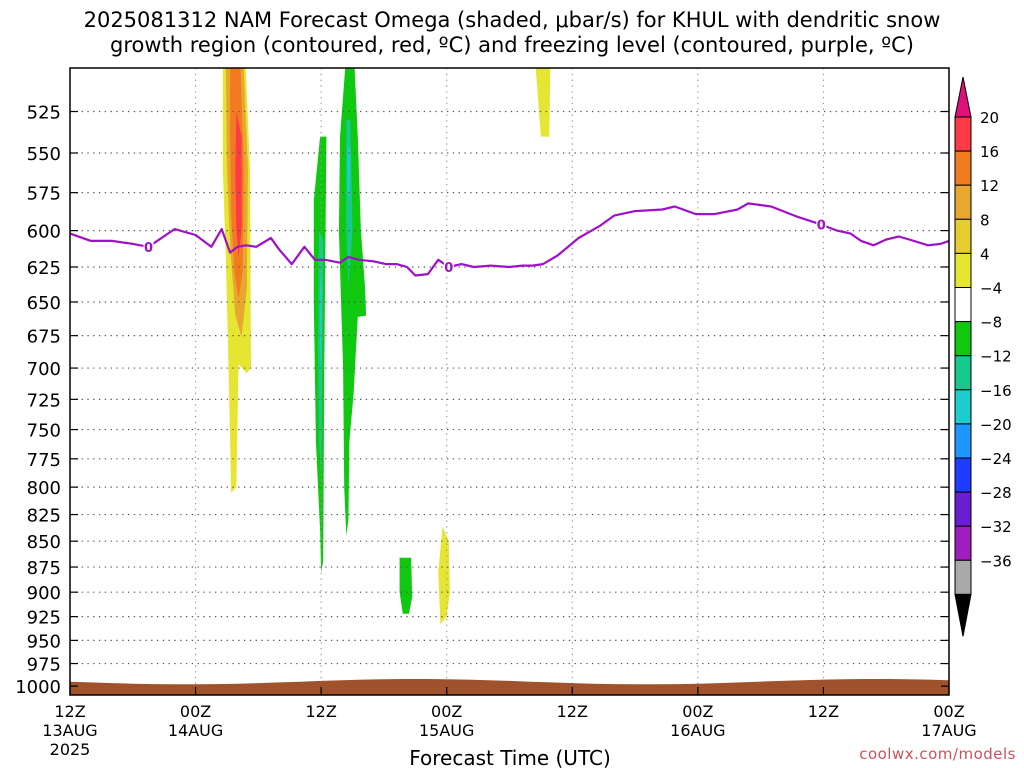 The height and width of the screenshot is (768, 1024). What do you see at coordinates (44, 369) in the screenshot?
I see `y-tick-label: 700` at bounding box center [44, 369].